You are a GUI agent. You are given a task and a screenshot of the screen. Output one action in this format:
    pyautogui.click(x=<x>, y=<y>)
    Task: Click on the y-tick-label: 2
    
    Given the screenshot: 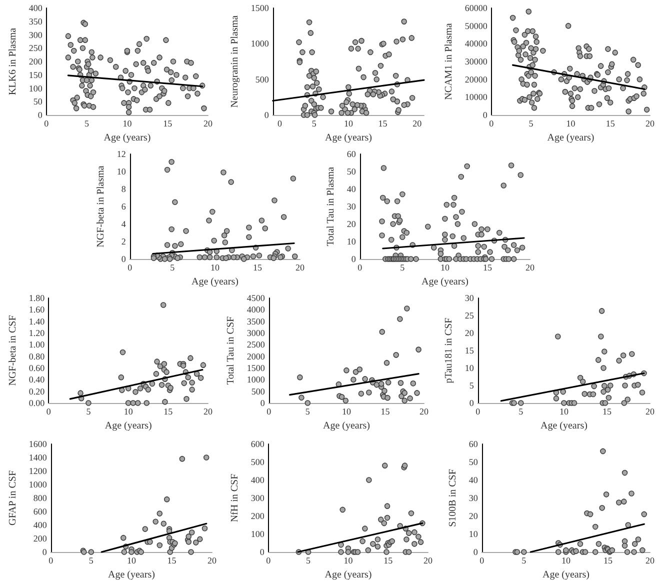 What is the action you would take?
    pyautogui.click(x=123, y=241)
    